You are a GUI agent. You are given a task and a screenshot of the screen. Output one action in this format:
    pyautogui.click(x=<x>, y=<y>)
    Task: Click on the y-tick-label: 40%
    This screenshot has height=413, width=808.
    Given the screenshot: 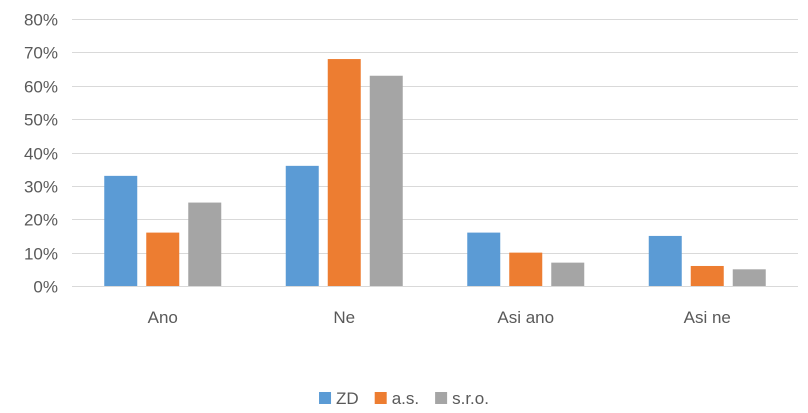 What is the action you would take?
    pyautogui.click(x=41, y=154)
    